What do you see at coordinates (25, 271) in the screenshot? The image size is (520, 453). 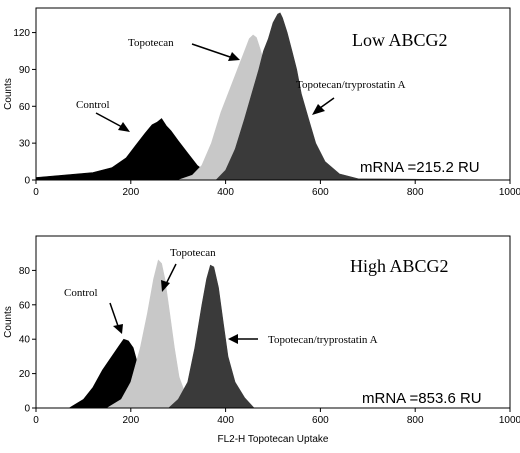 I see `y-tick-label: 80` at bounding box center [25, 271].